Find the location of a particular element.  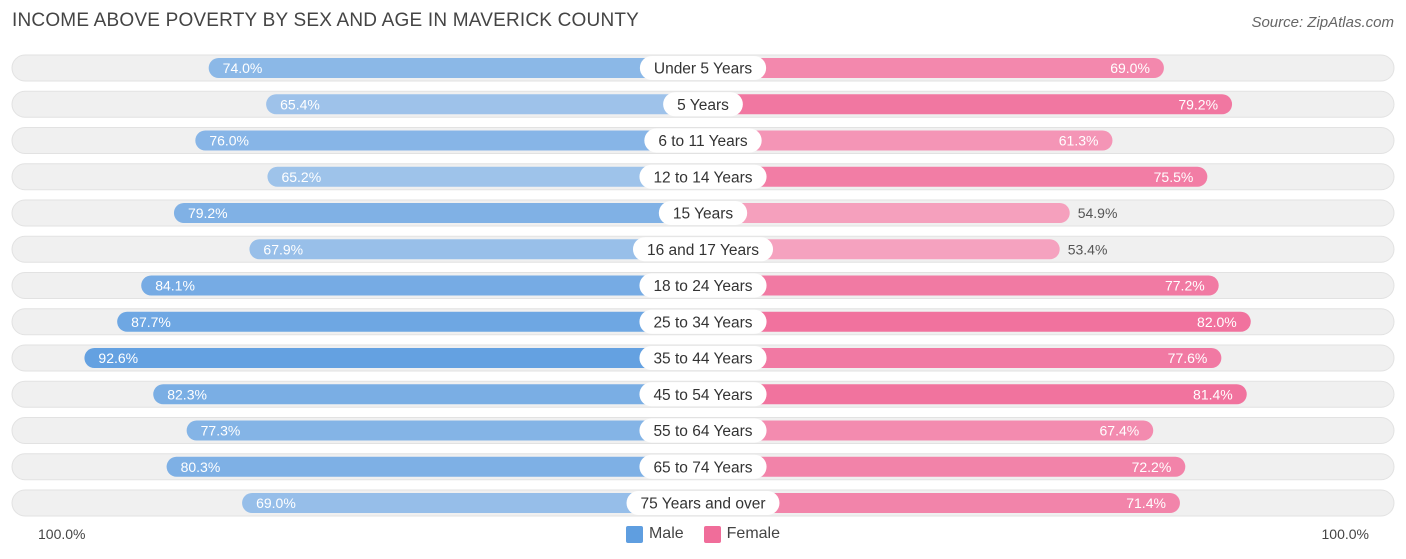

category-label: 65 to 74 Years is located at coordinates (702, 467).